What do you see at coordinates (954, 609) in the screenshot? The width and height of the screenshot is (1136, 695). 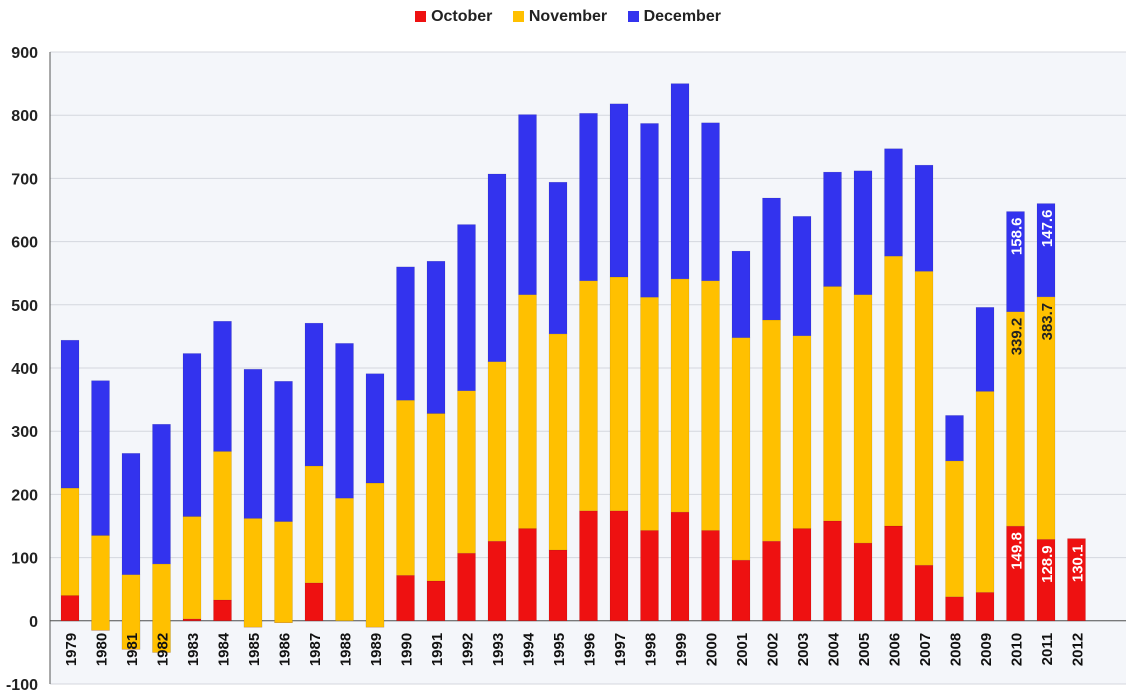 I see `bar-october-2008` at bounding box center [954, 609].